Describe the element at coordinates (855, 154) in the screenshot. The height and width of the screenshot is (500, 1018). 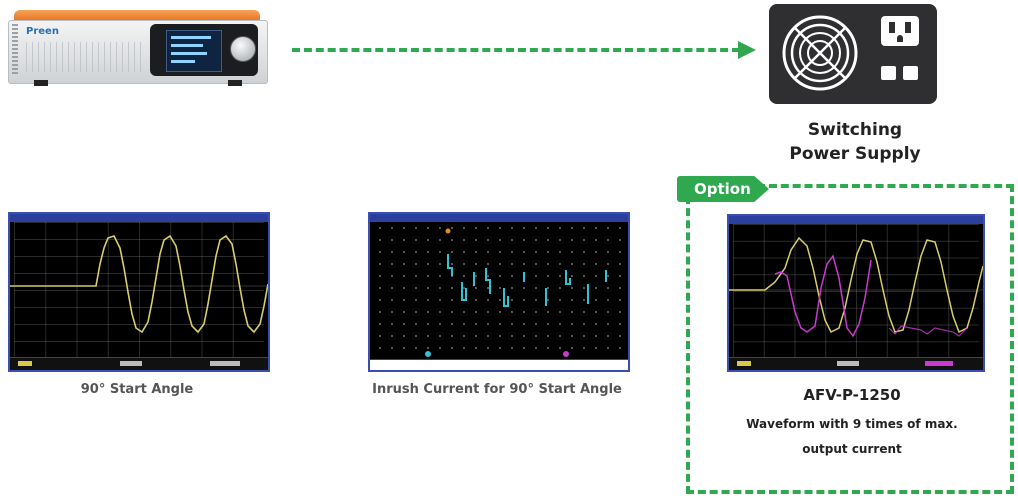
I see `power-supply-label-line2: Power Supply` at that location.